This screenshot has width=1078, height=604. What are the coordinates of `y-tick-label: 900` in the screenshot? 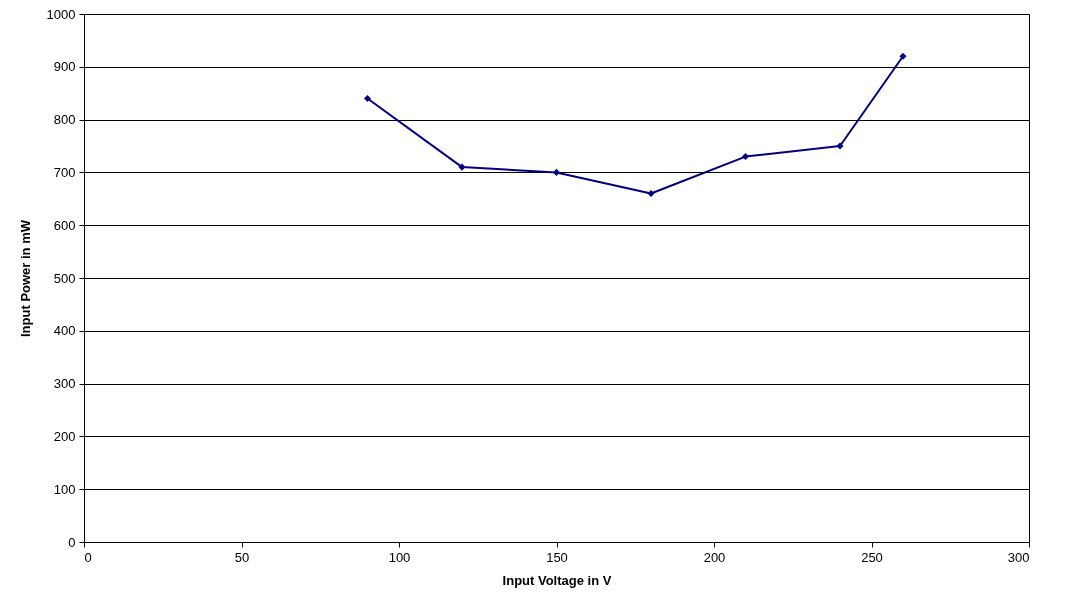 It's located at (64, 67).